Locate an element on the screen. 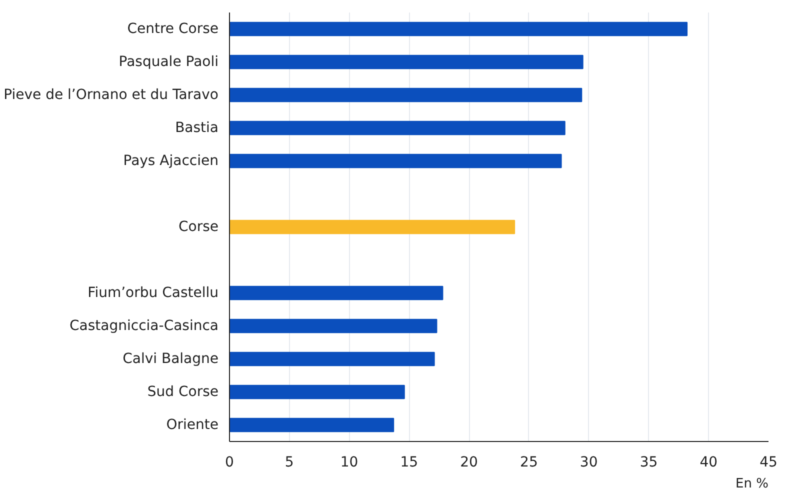 This screenshot has width=788, height=496. y-tick-label: Centre Corse is located at coordinates (173, 29).